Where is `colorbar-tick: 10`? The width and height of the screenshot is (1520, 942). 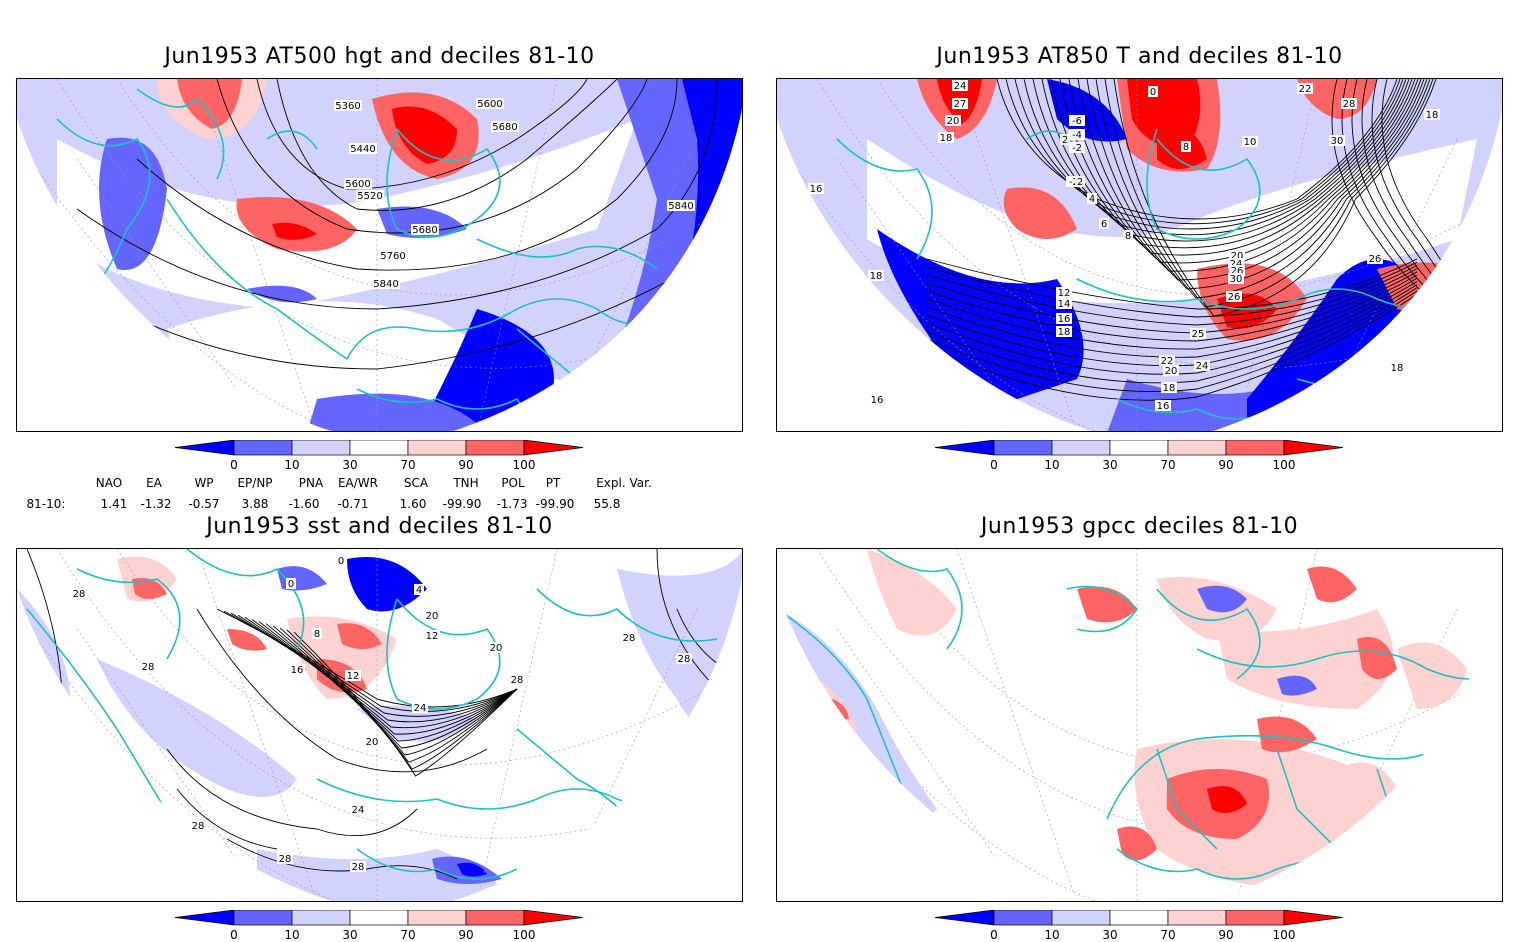
colorbar-tick: 10 is located at coordinates (292, 465).